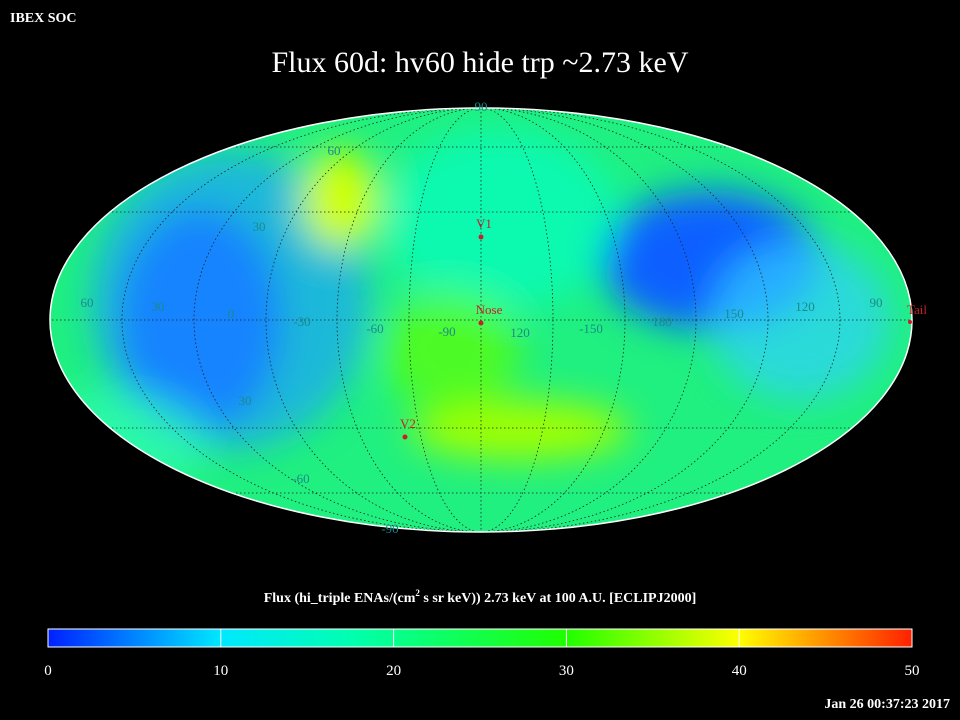 This screenshot has width=960, height=720. What do you see at coordinates (43, 18) in the screenshot?
I see `source: IBEX SOC` at bounding box center [43, 18].